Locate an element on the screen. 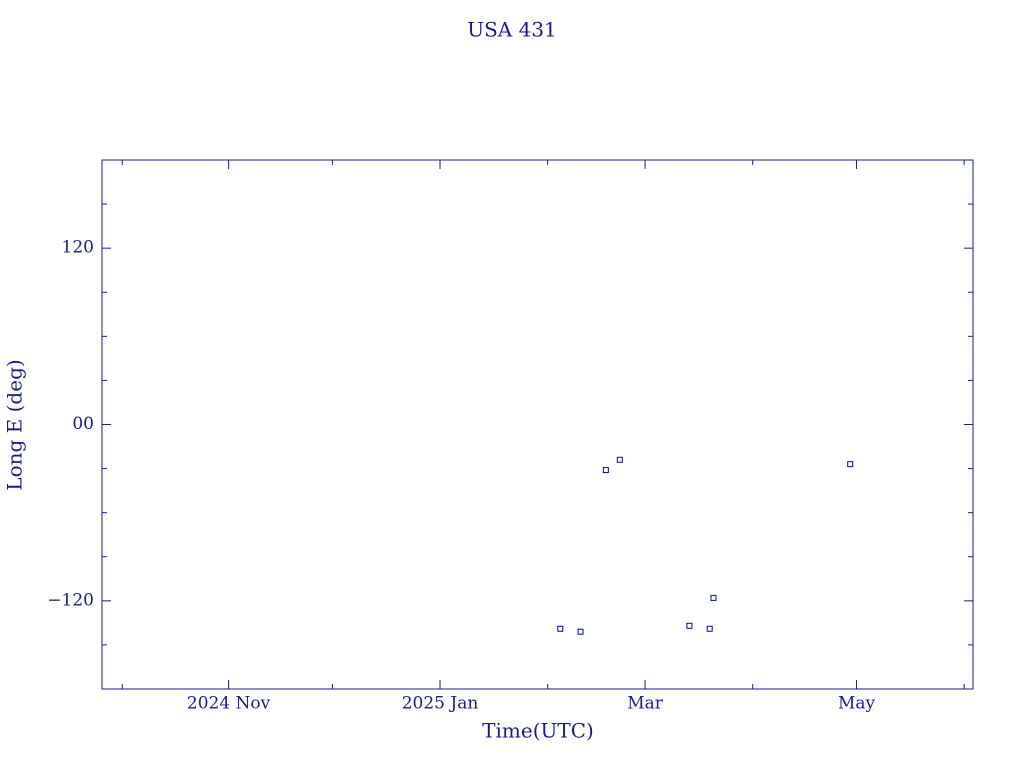 The height and width of the screenshot is (768, 1024). chart-title: USA 431 is located at coordinates (512, 30).